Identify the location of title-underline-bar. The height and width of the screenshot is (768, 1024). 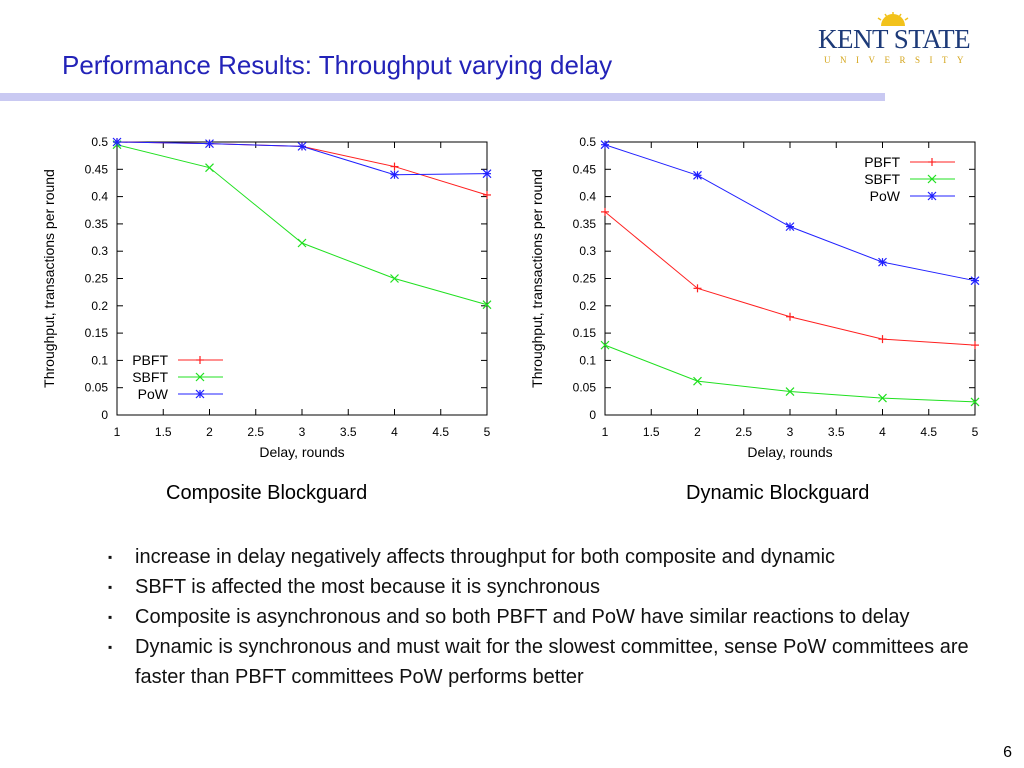
(442, 97).